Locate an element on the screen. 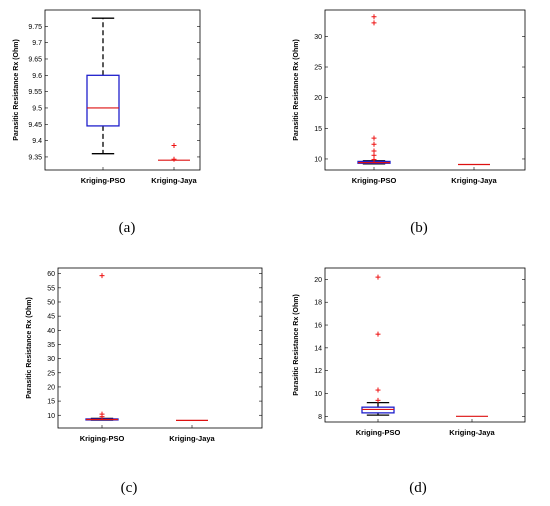 This screenshot has height=506, width=550. y-tick-label: 9.35 is located at coordinates (35, 157).